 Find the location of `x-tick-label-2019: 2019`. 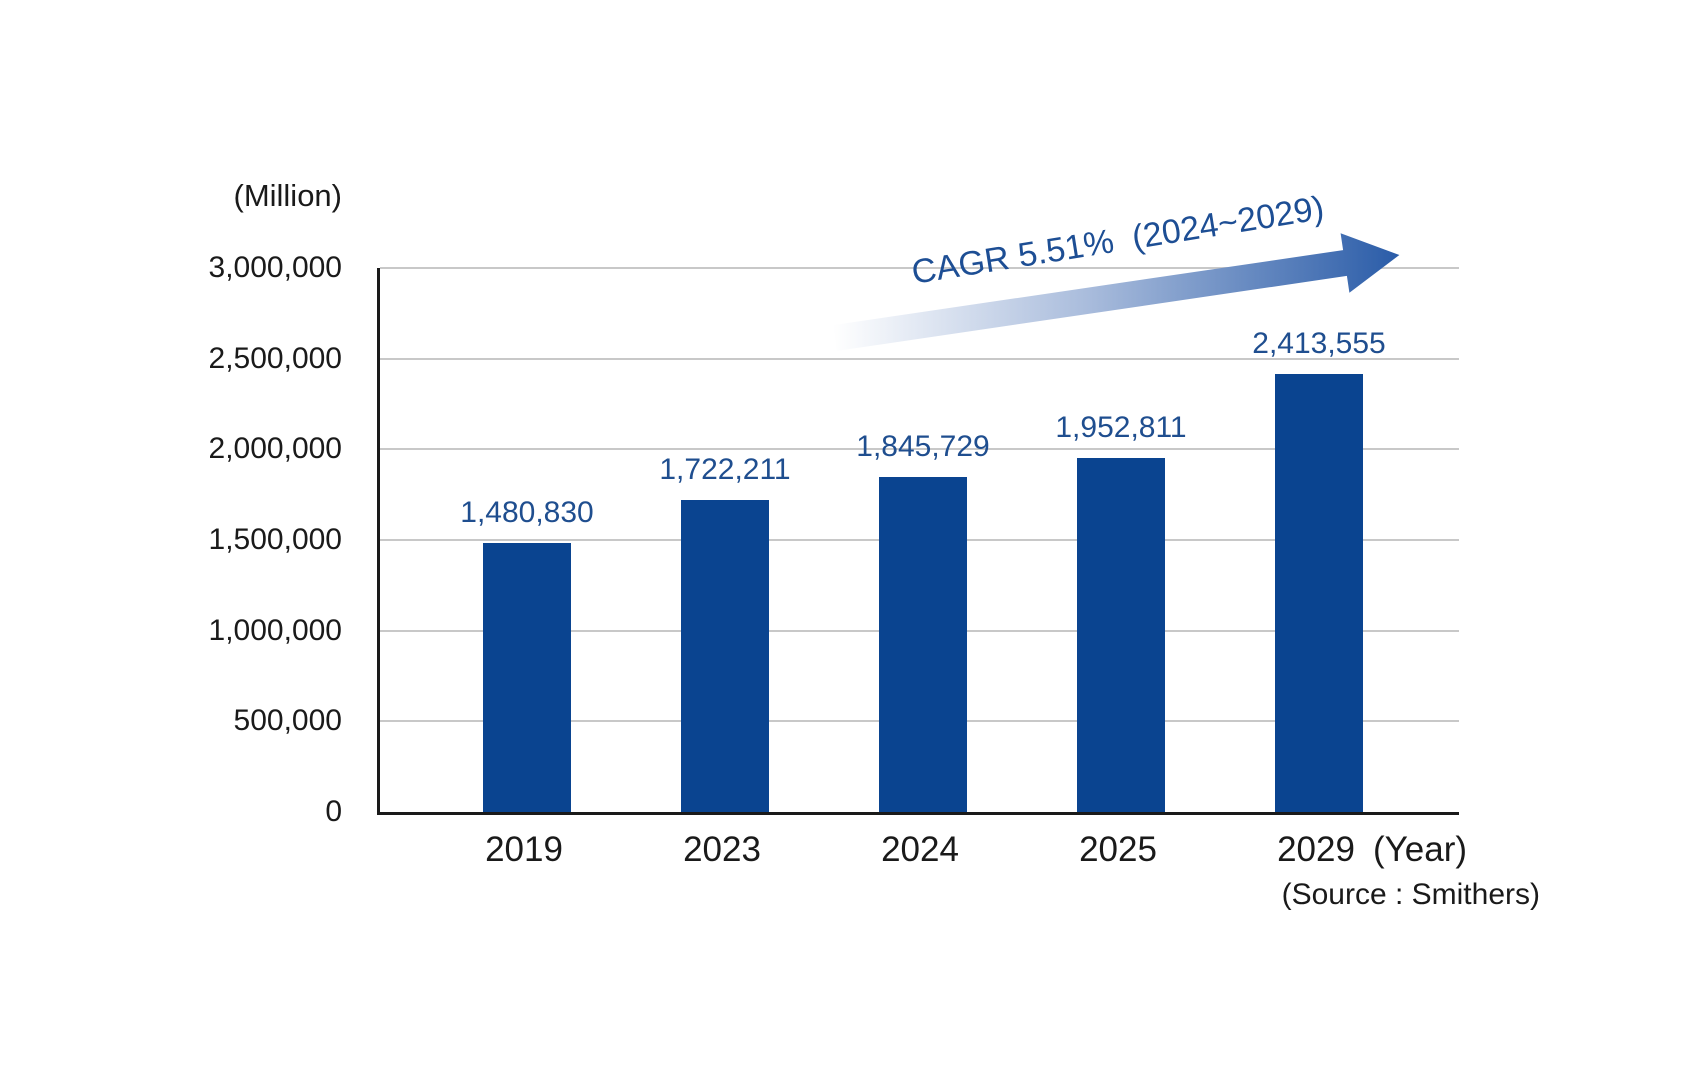

x-tick-label-2019: 2019 is located at coordinates (524, 849).